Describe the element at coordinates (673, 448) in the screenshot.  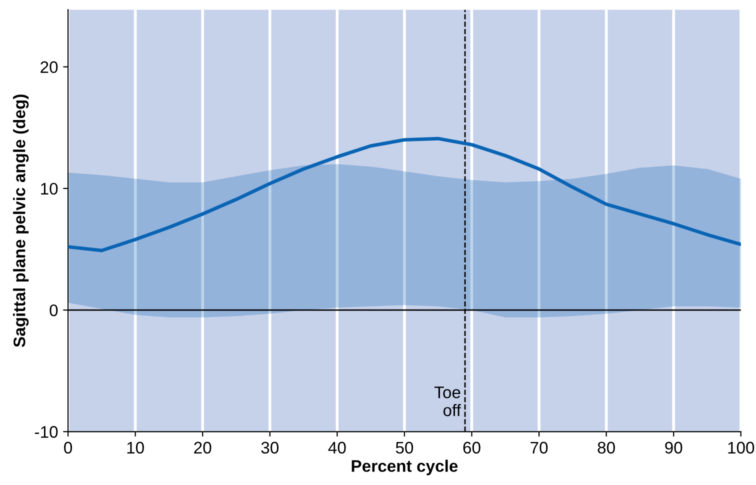
I see `x-tick-label: 90` at that location.